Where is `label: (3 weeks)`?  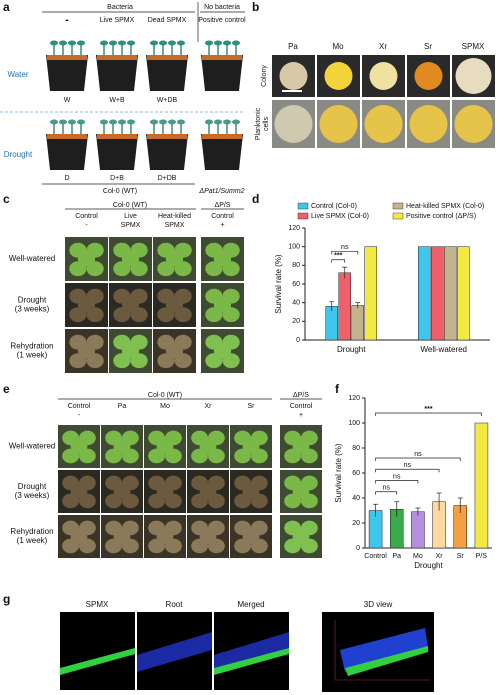
label: (3 weeks) is located at coordinates (32, 309).